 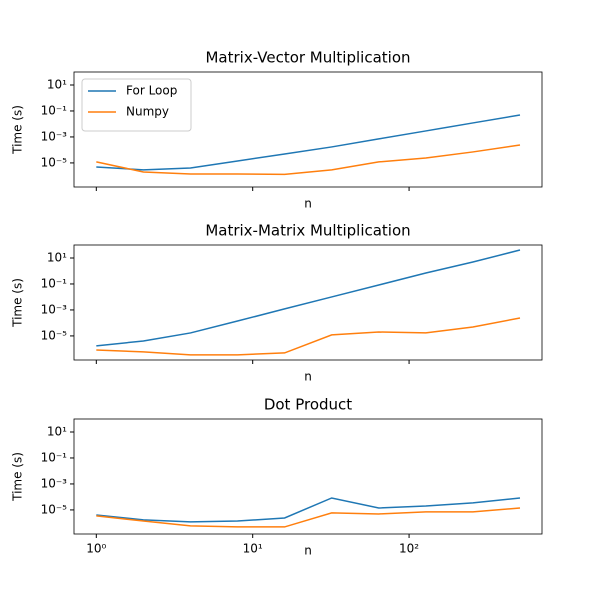 What do you see at coordinates (96, 549) in the screenshot?
I see `x-tick-label: 10⁰` at bounding box center [96, 549].